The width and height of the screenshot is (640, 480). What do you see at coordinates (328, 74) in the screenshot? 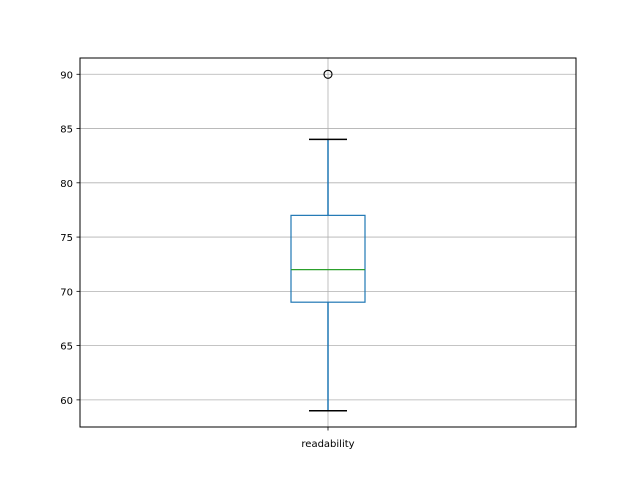
I see `outlier-point` at bounding box center [328, 74].